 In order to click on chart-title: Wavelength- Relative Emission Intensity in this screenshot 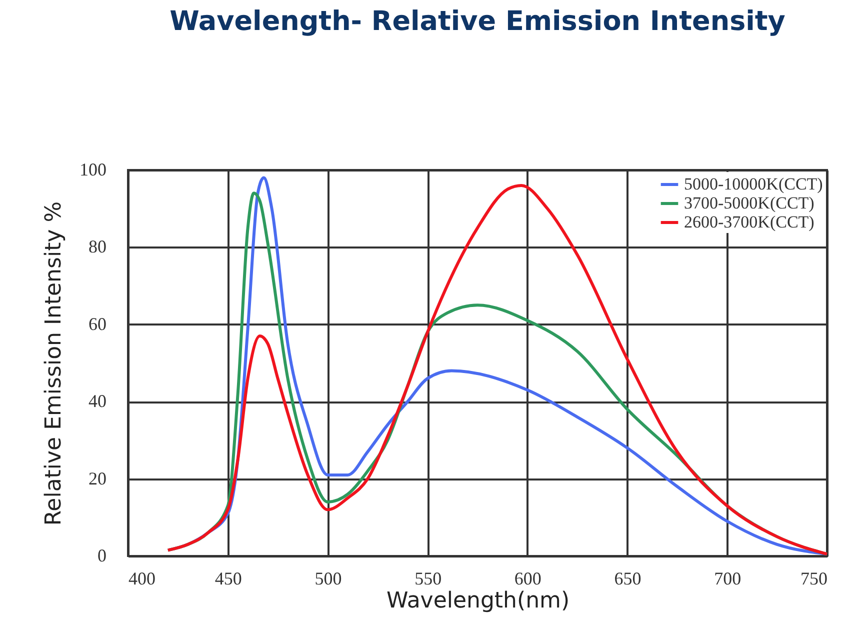, I will do `click(478, 21)`.